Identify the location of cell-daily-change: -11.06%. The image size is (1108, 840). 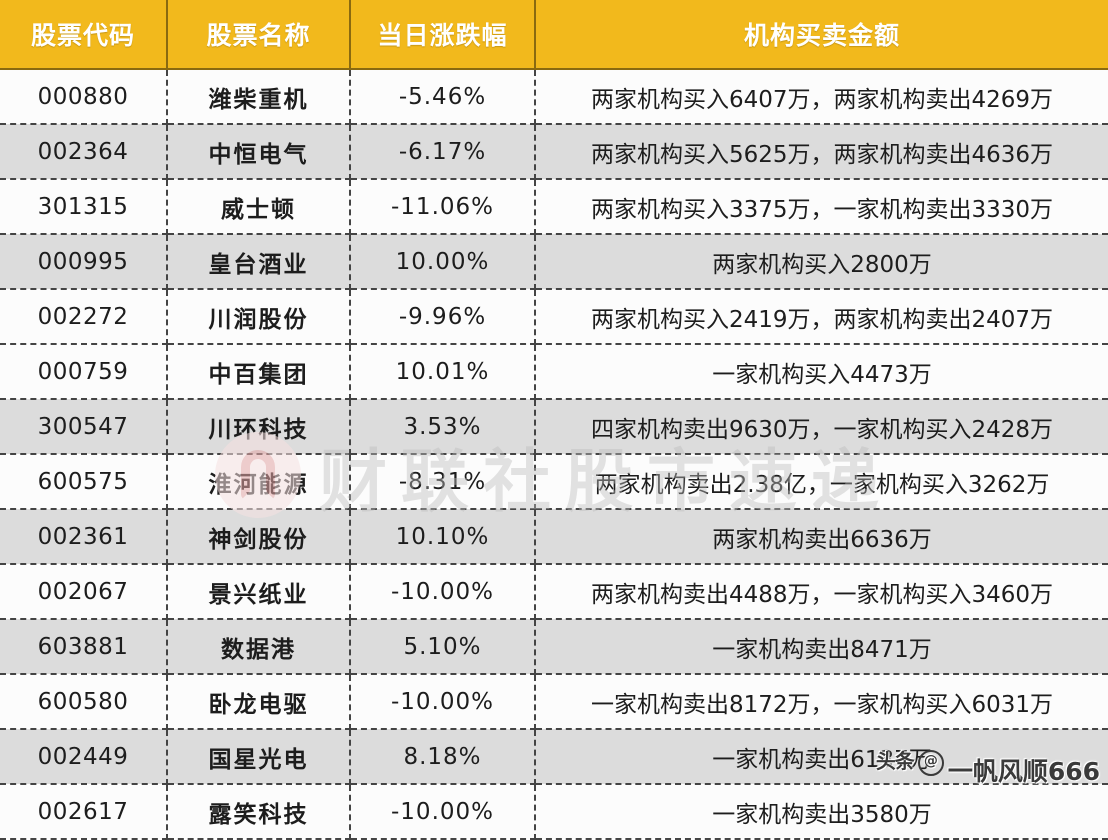
(443, 207).